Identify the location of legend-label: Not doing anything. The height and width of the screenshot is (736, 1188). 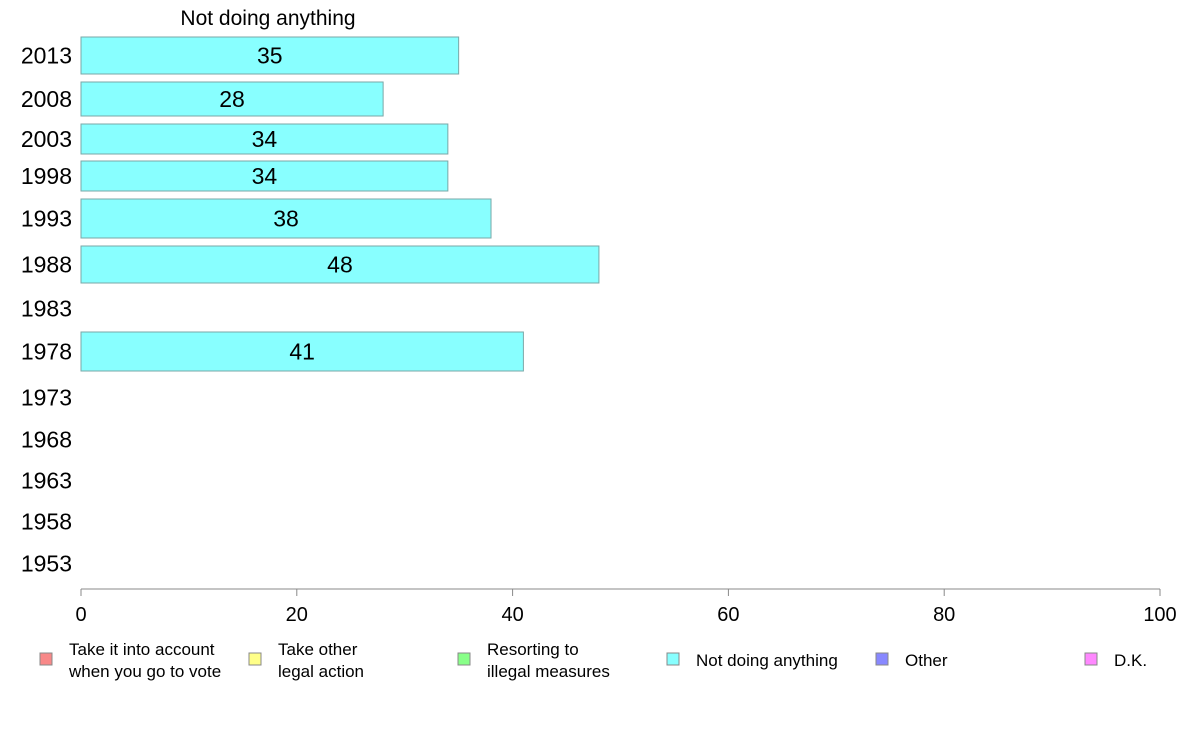
(767, 660).